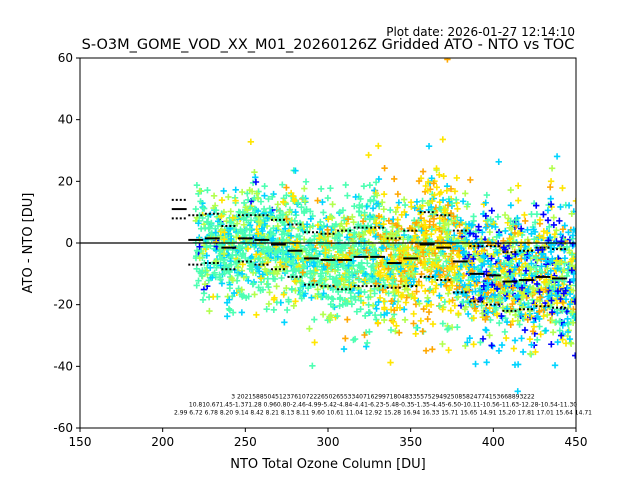 This screenshot has height=480, width=640. Describe the element at coordinates (80, 442) in the screenshot. I see `x-tick-label: 150` at that location.